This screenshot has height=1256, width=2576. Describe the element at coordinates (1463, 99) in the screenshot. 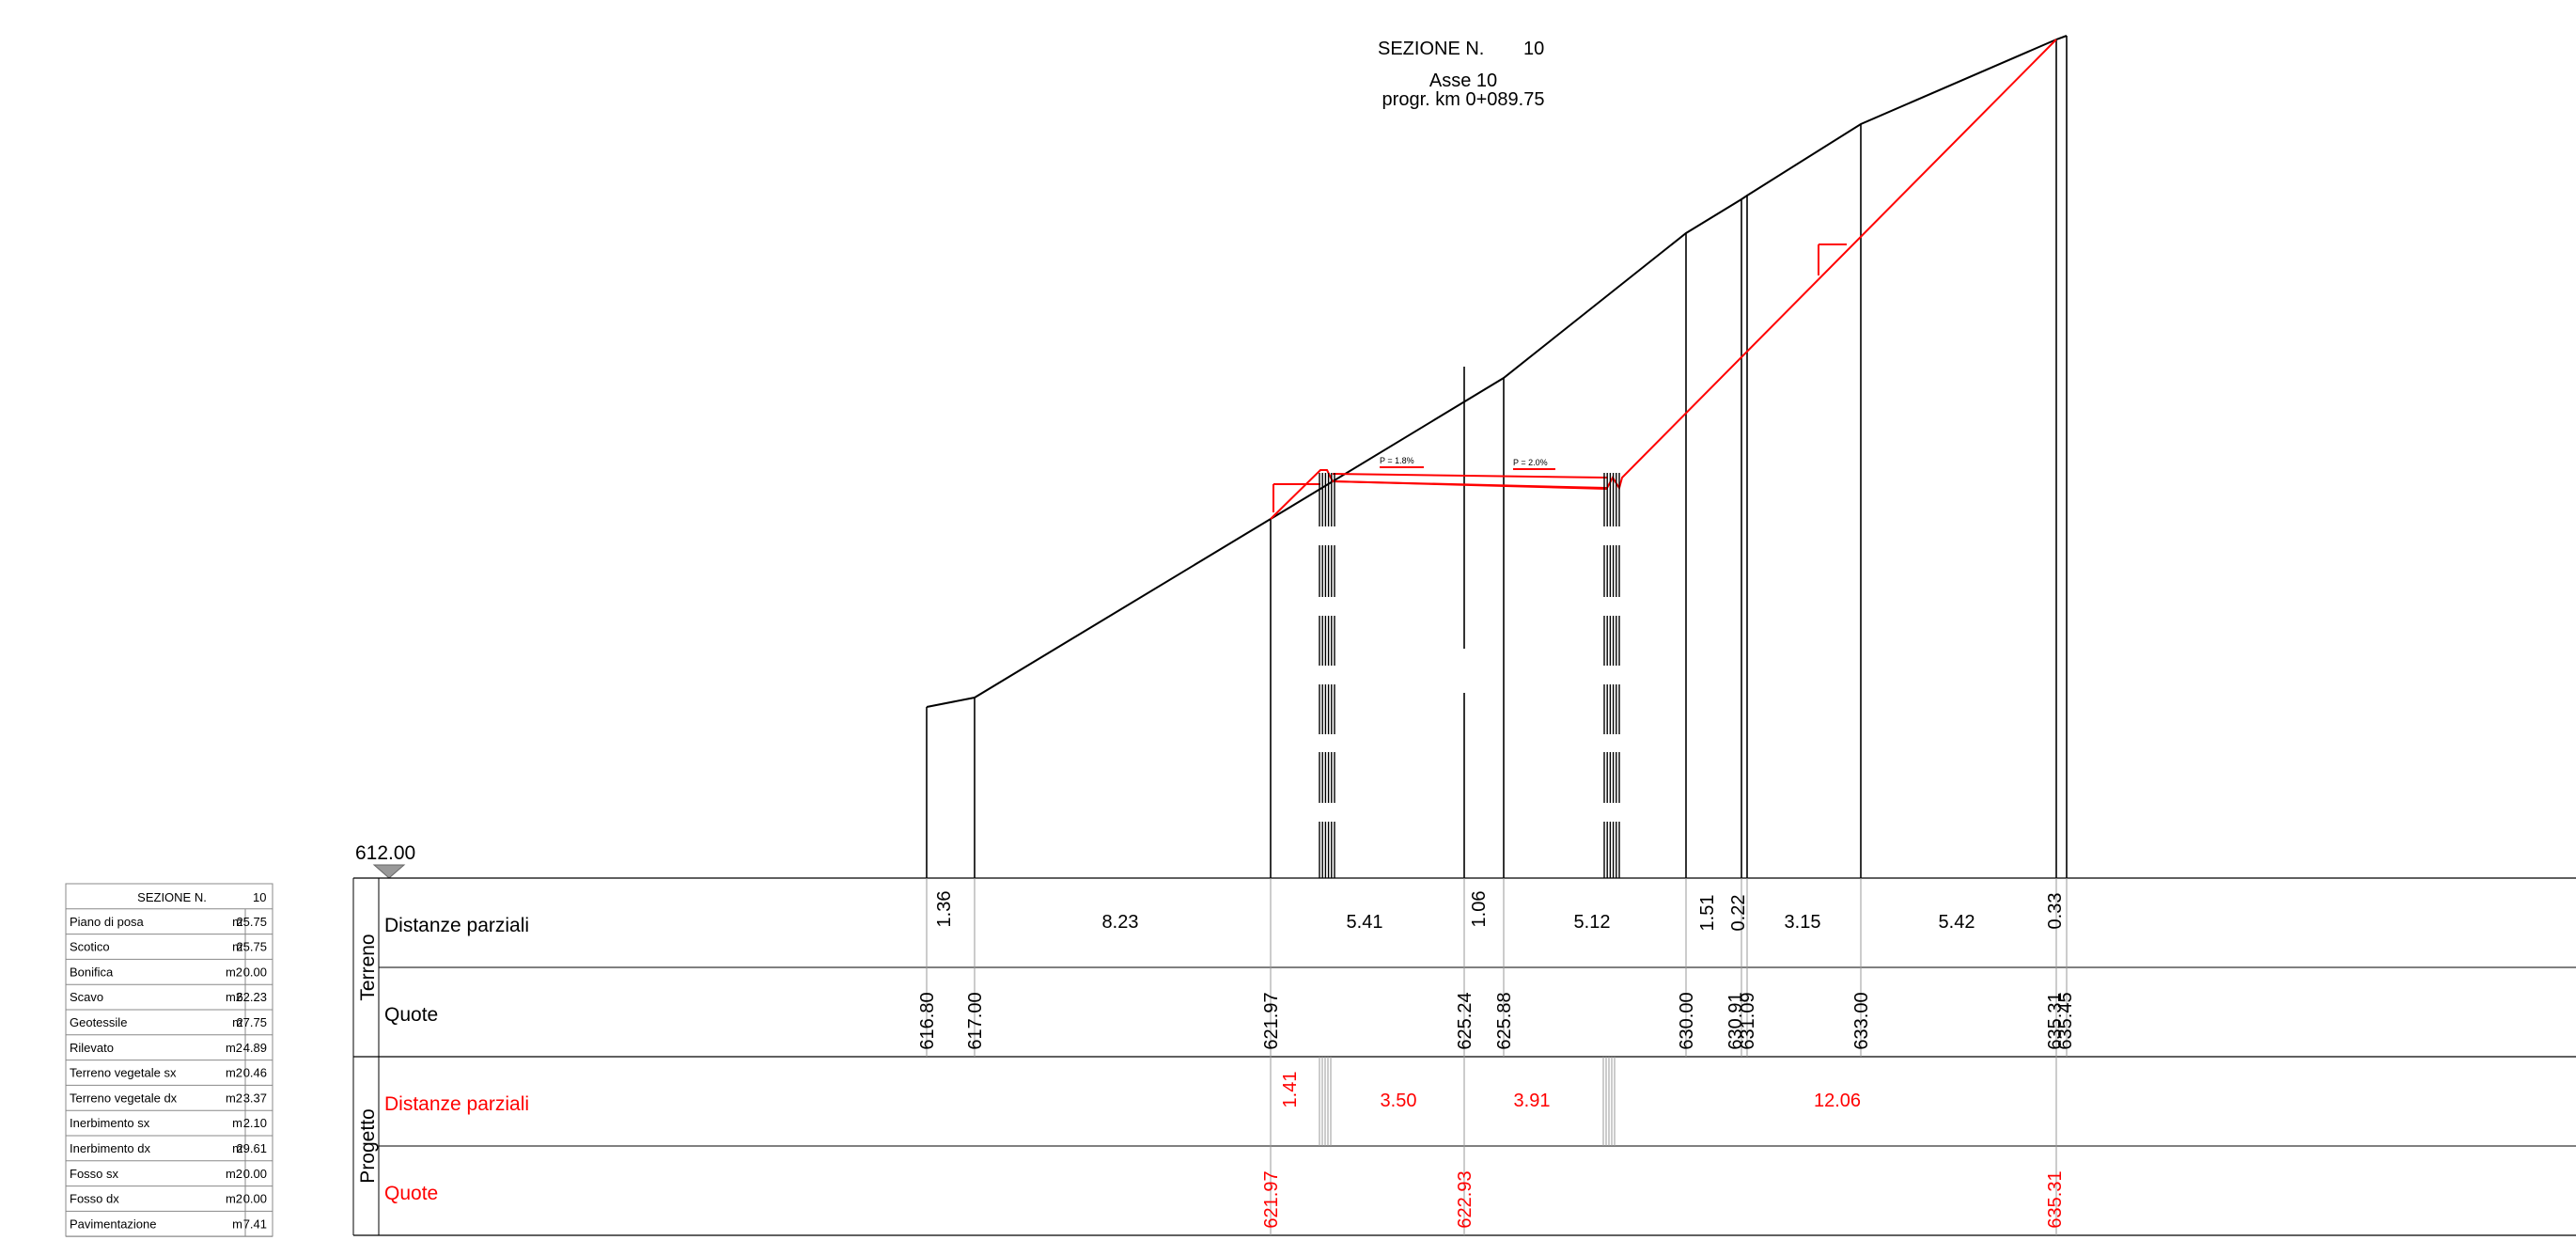

I see `progressive-label: progr. km 0+089.75` at that location.